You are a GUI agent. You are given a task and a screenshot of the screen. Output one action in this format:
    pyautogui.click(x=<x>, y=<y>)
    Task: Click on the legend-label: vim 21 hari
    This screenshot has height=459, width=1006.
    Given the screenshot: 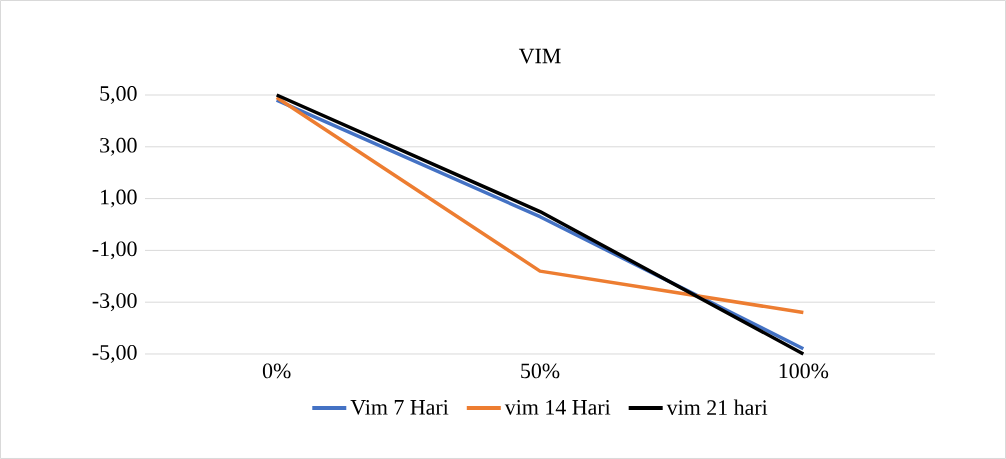 What is the action you would take?
    pyautogui.click(x=717, y=407)
    